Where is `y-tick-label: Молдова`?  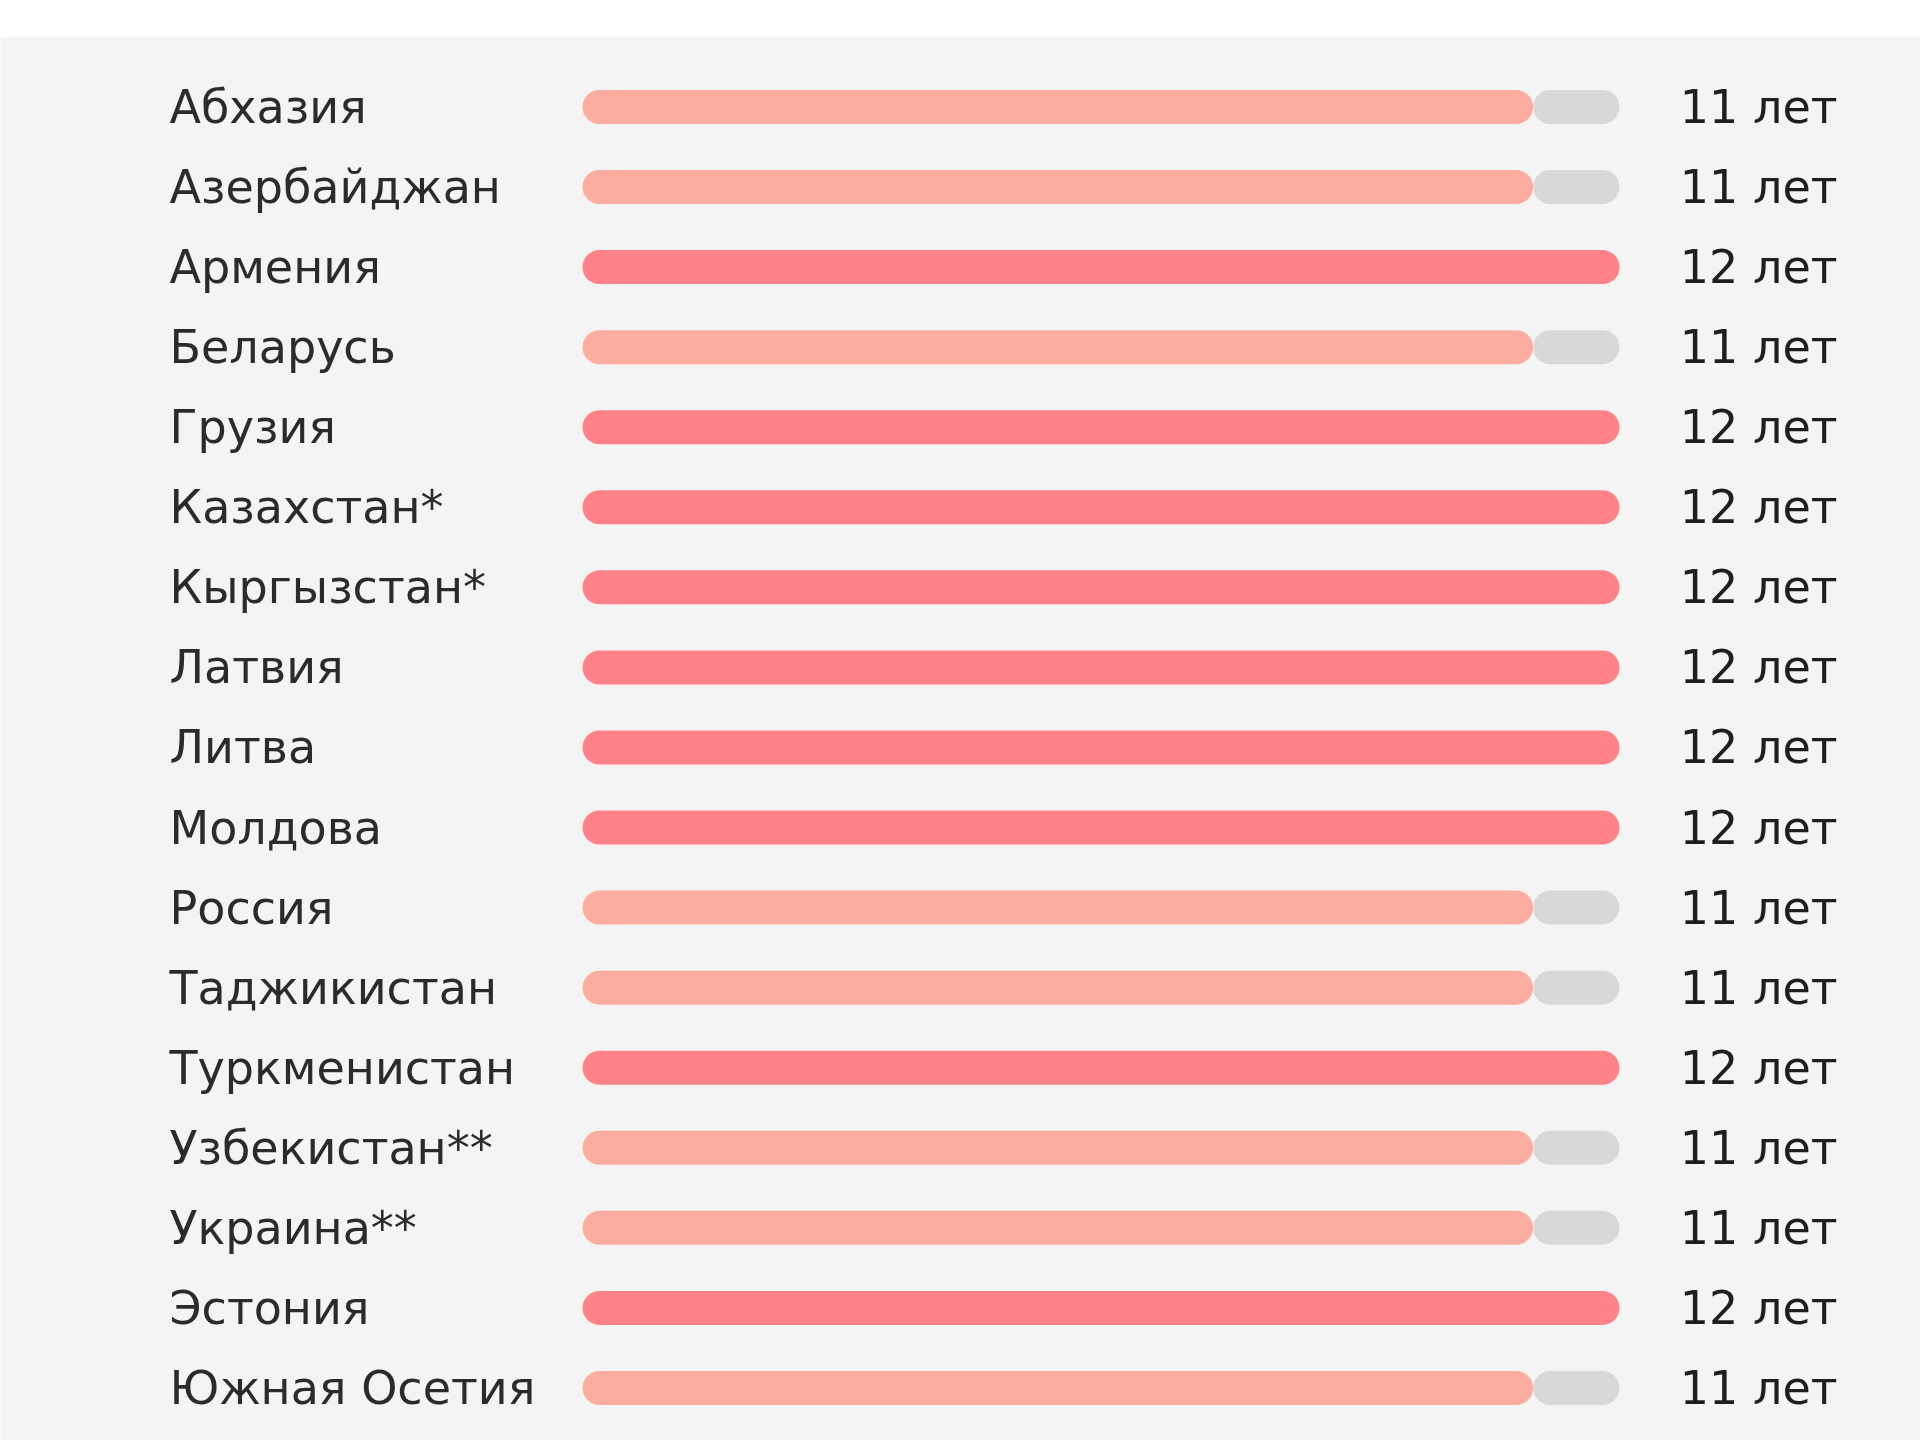 y-tick-label: Молдова is located at coordinates (275, 827).